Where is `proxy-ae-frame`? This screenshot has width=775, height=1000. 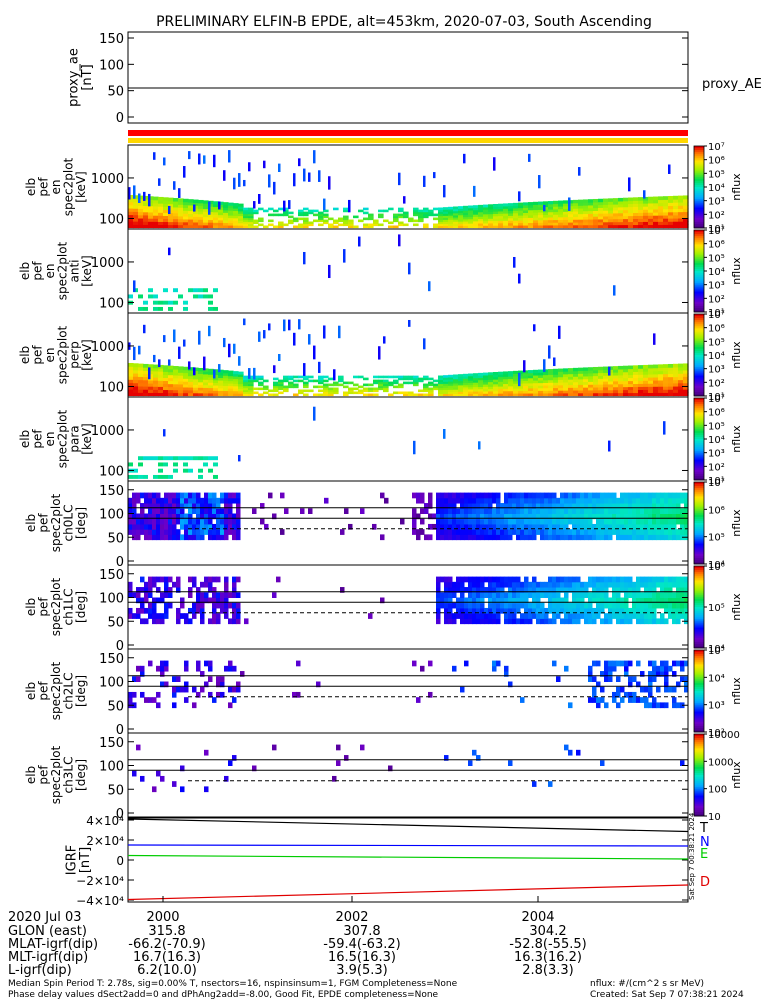
proxy-ae-frame is located at coordinates (408, 77).